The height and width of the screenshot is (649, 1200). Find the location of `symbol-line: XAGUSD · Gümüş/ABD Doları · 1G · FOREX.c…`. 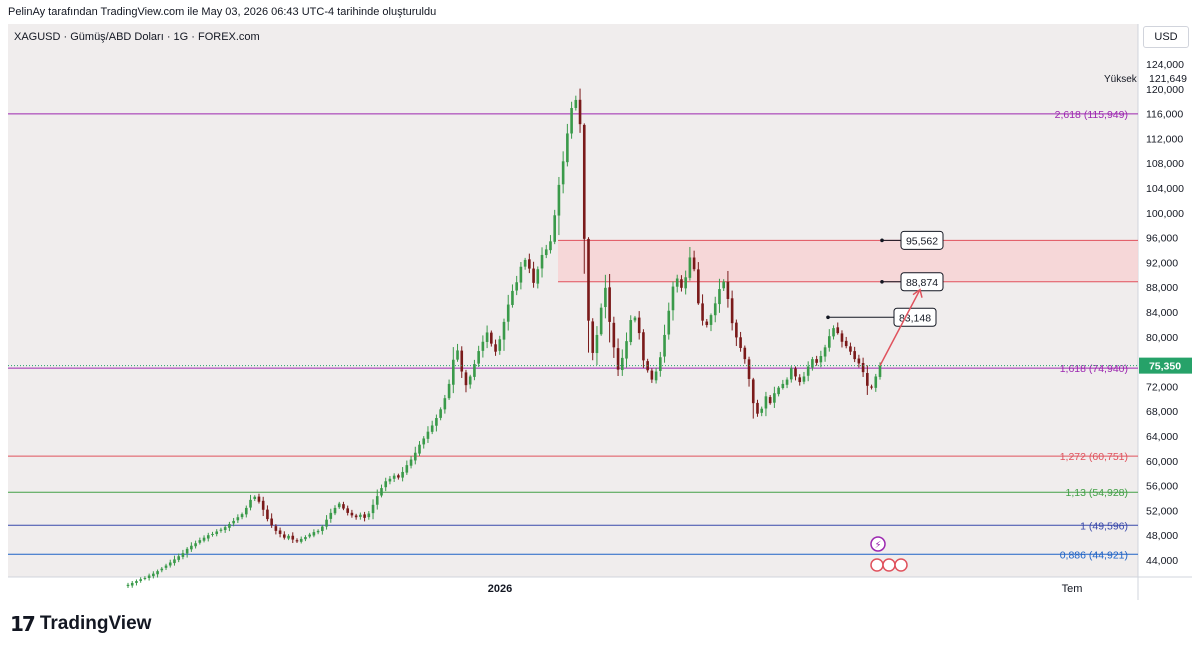

symbol-line: XAGUSD · Gümüş/ABD Doları · 1G · FOREX.c… is located at coordinates (137, 37).